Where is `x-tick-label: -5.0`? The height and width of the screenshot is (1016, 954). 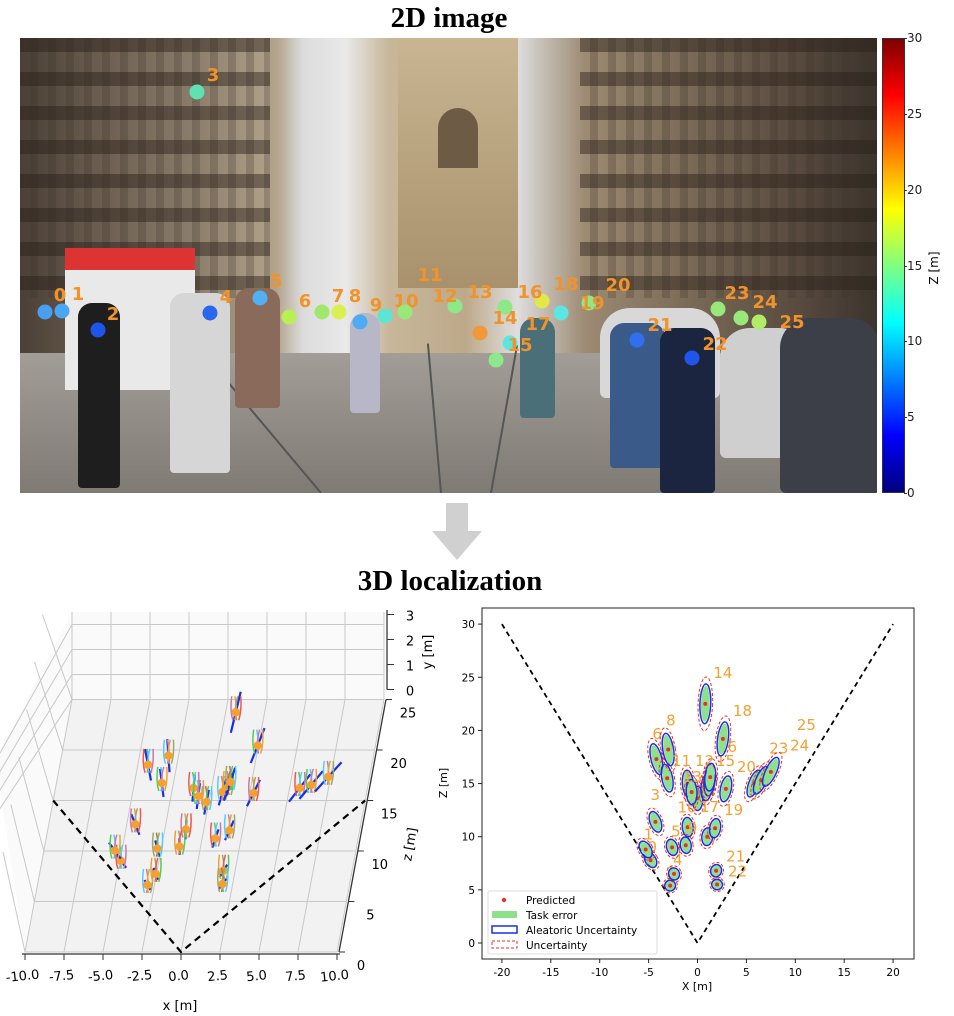 x-tick-label: -5.0 is located at coordinates (100, 977).